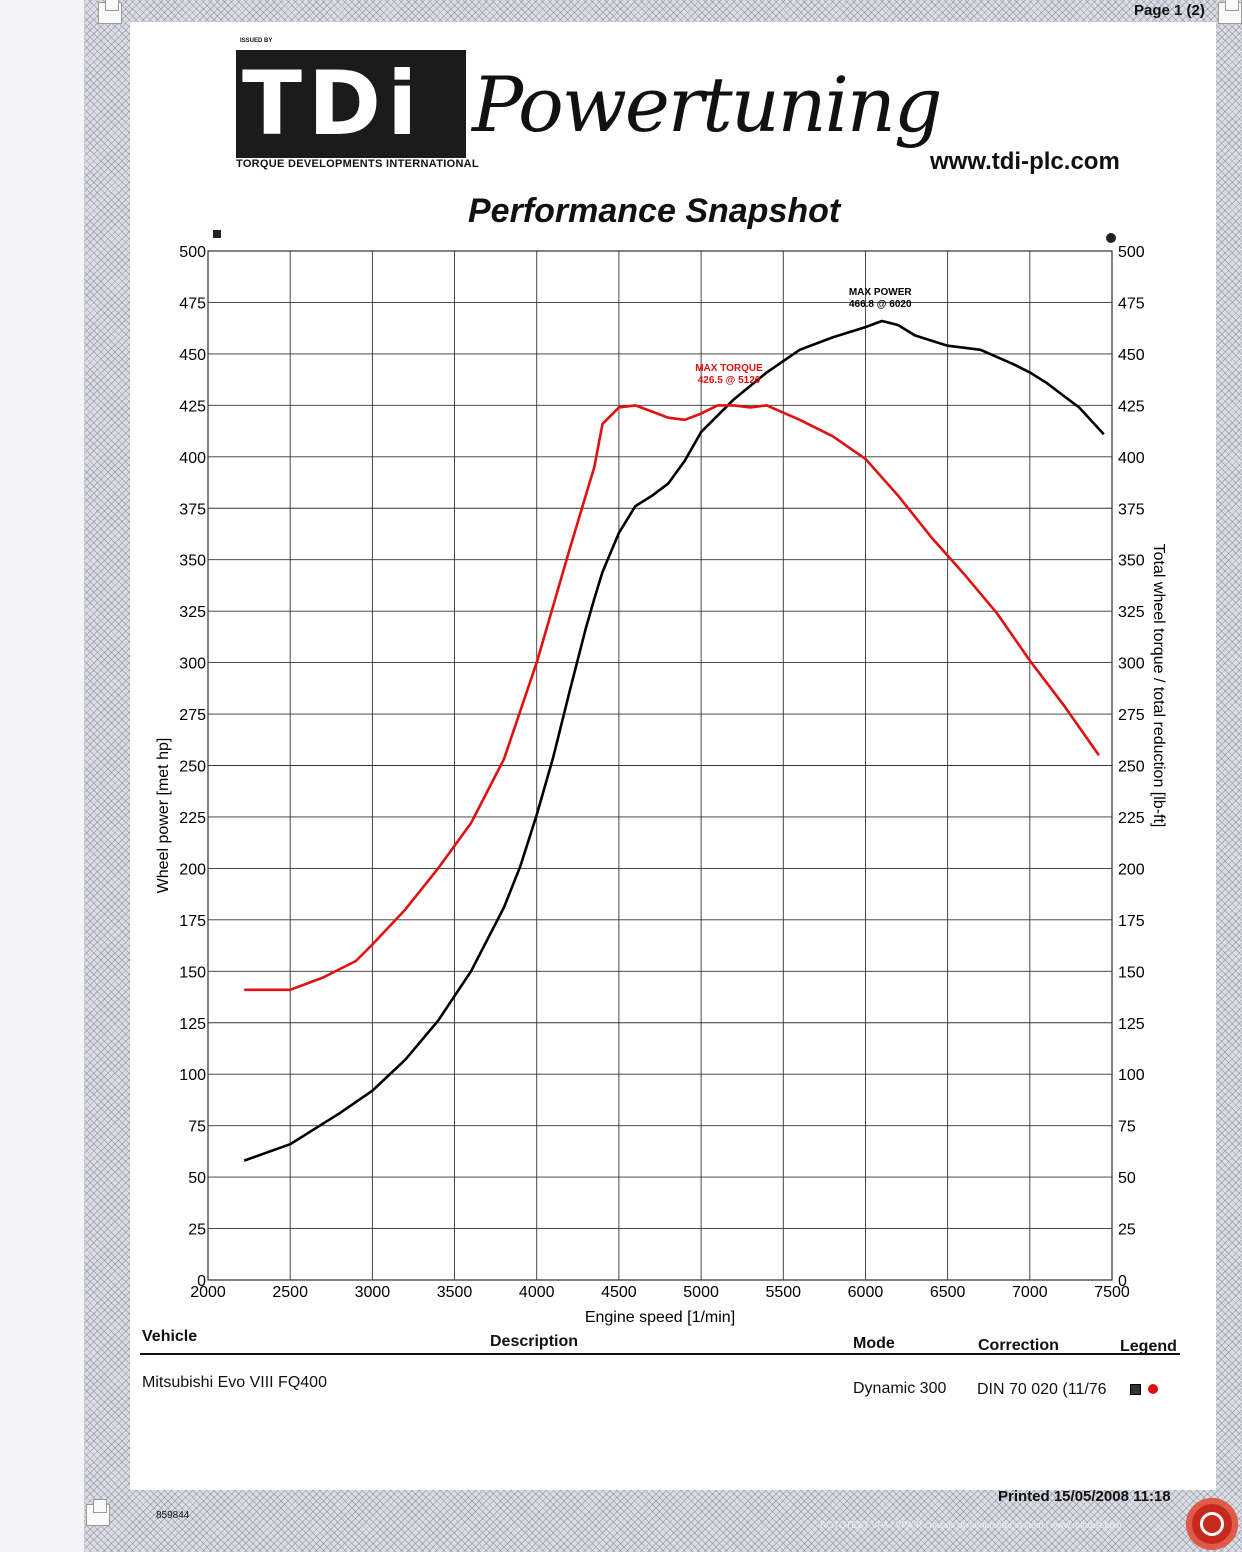 The height and width of the screenshot is (1552, 1242). What do you see at coordinates (357, 164) in the screenshot?
I see `logo-subtitle: TORQUE DEVELOPMENTS INTERNATIONAL` at bounding box center [357, 164].